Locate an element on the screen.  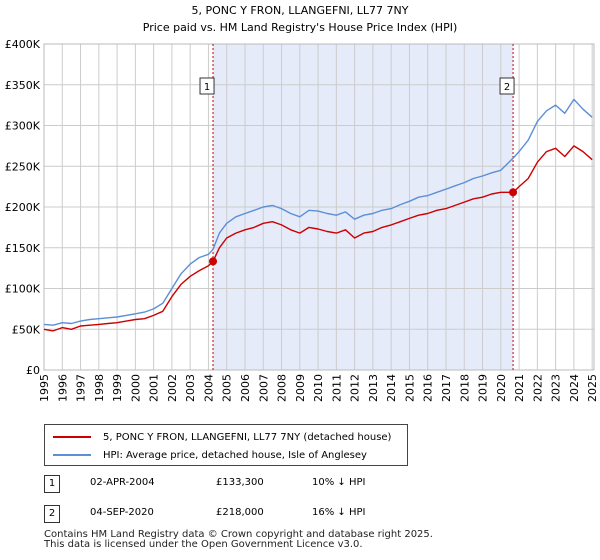
x-tick-label: 2003 is located at coordinates (190, 388).